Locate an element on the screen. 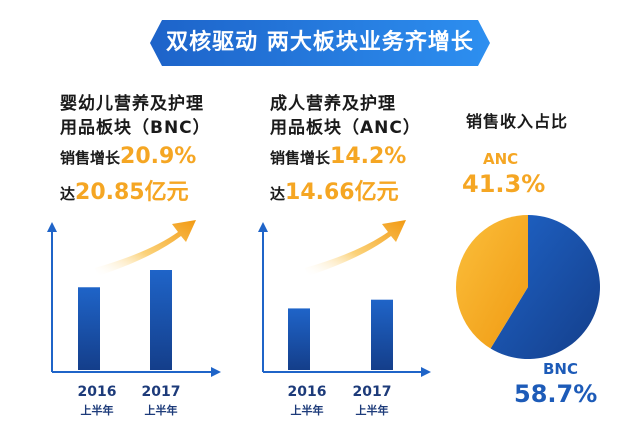 The height and width of the screenshot is (433, 640). bnc-segment-title: 婴幼儿营养及护理 用品板块（BNC） is located at coordinates (135, 116).